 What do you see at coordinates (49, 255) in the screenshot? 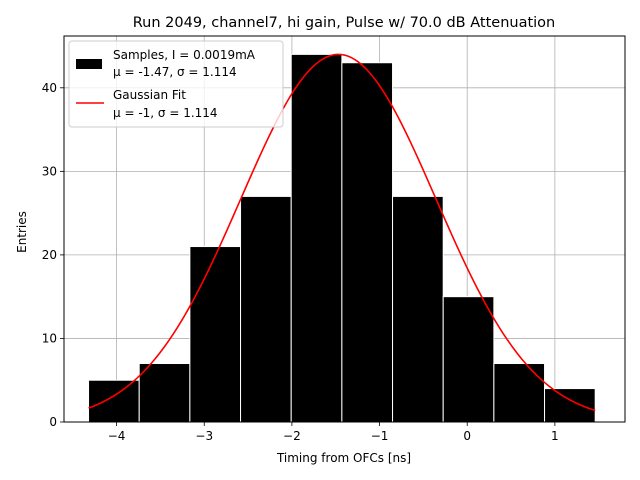
I see `y-tick-label: 20` at bounding box center [49, 255].